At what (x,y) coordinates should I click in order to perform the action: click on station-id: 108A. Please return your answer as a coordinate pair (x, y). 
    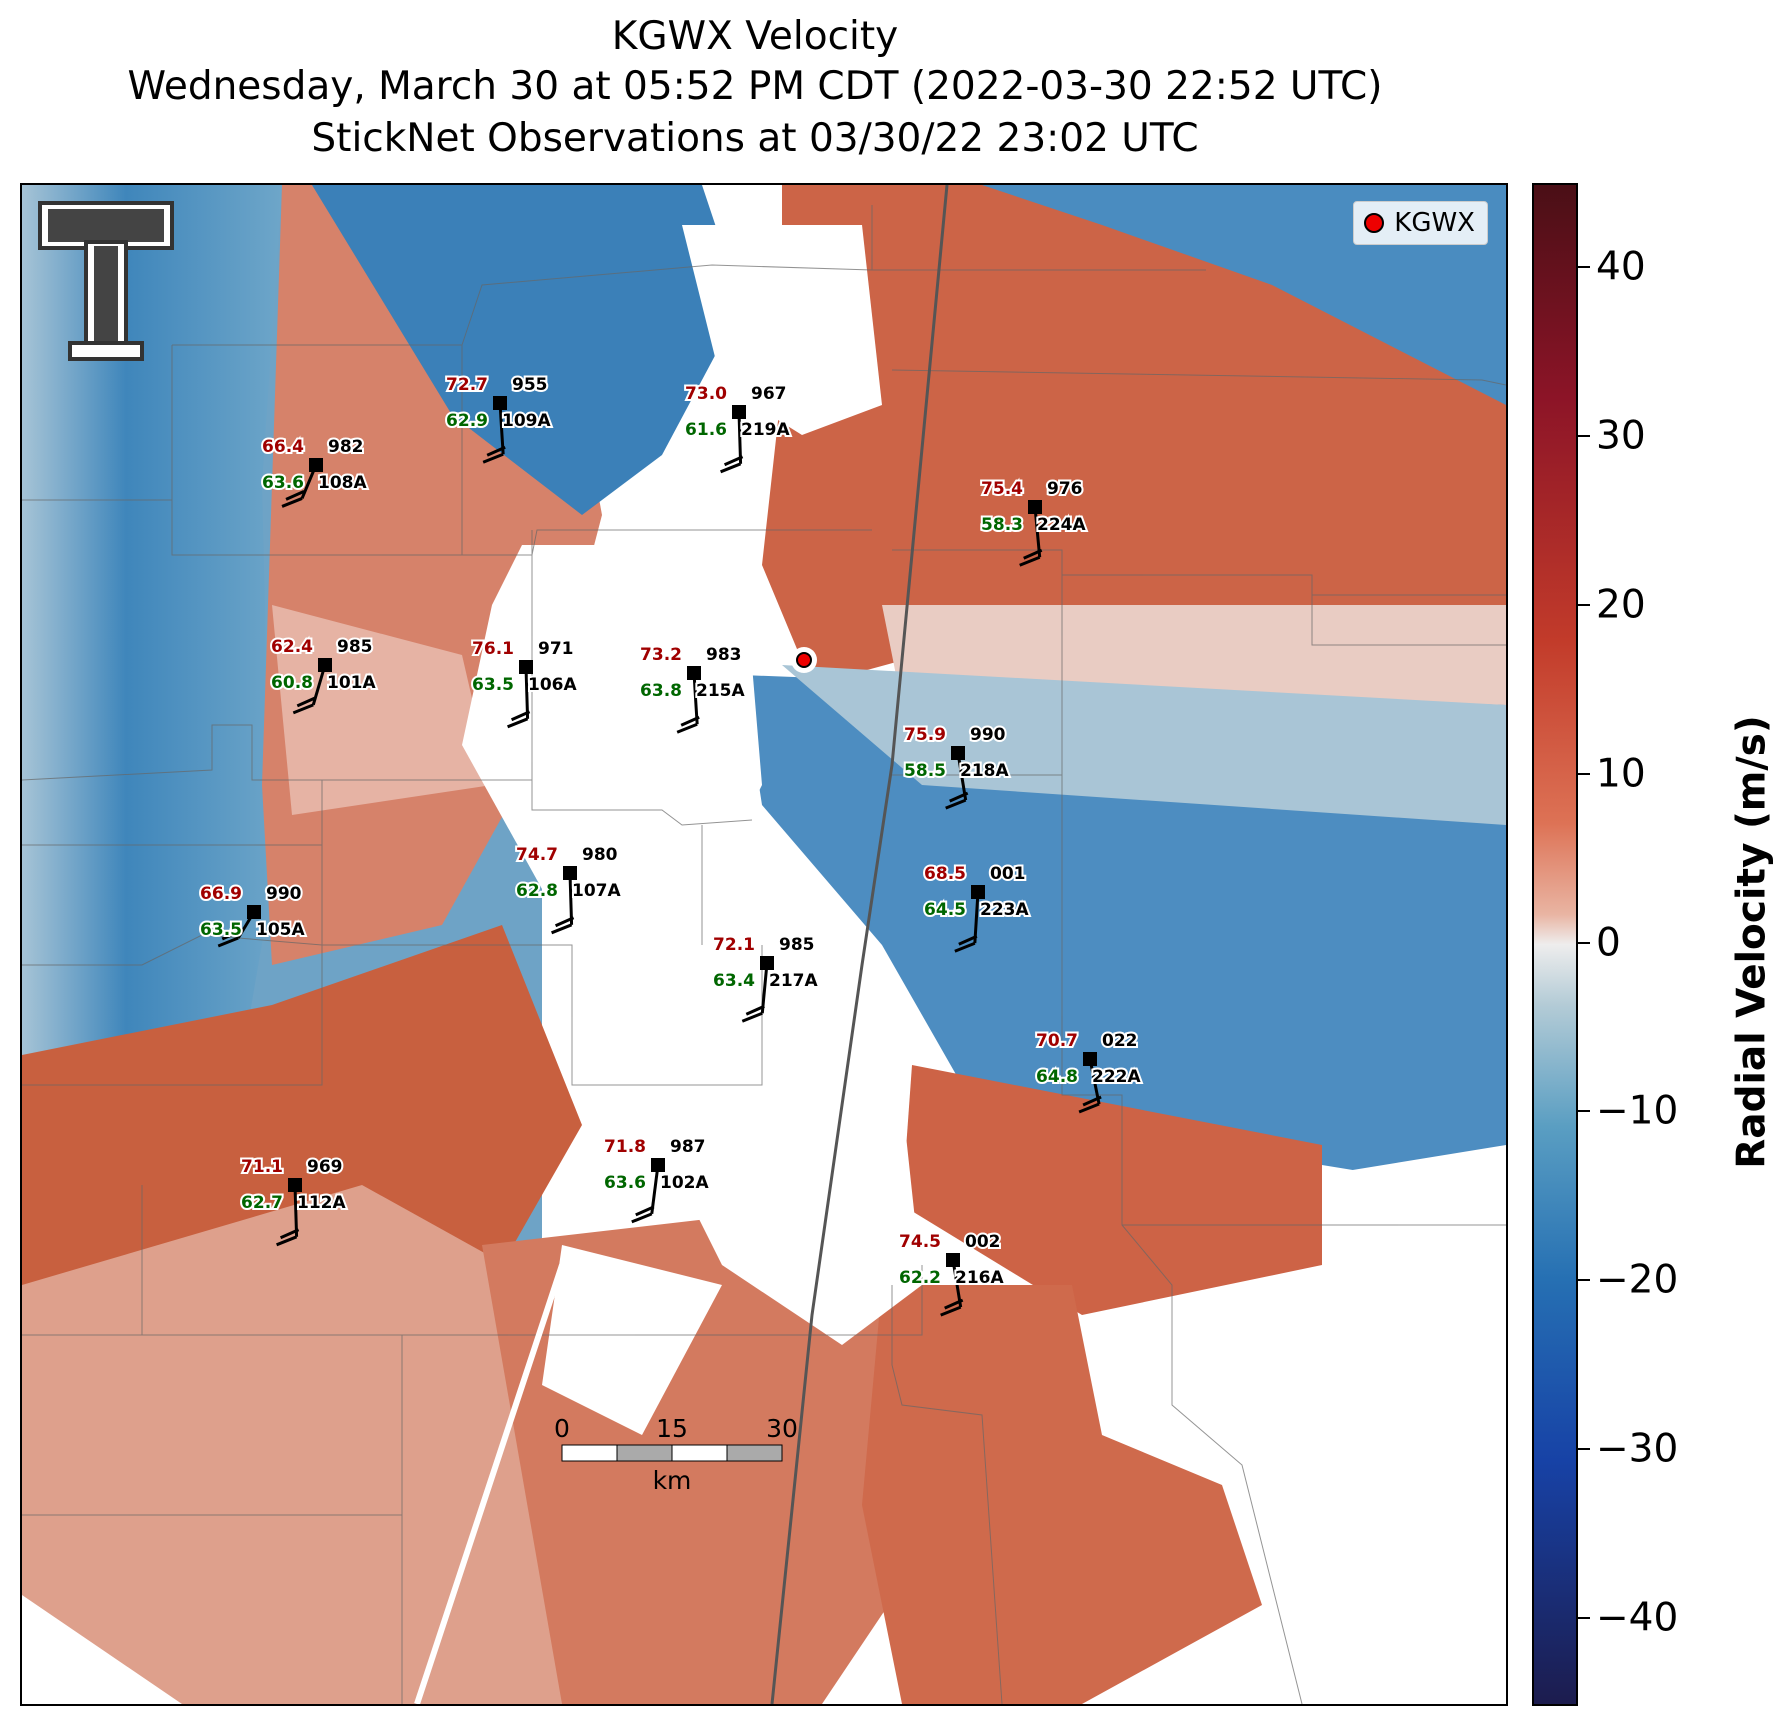
    Looking at the image, I should click on (342, 483).